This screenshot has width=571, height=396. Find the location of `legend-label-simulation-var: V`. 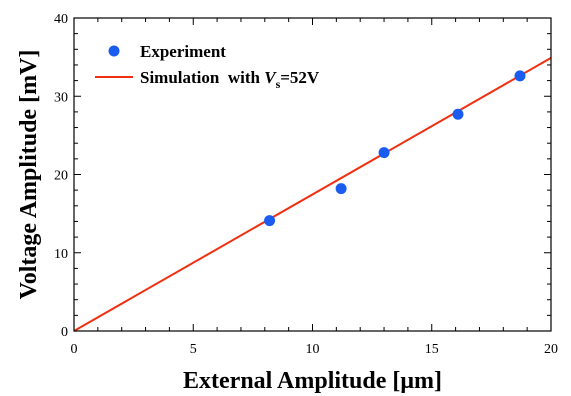

legend-label-simulation-var: V is located at coordinates (270, 77).